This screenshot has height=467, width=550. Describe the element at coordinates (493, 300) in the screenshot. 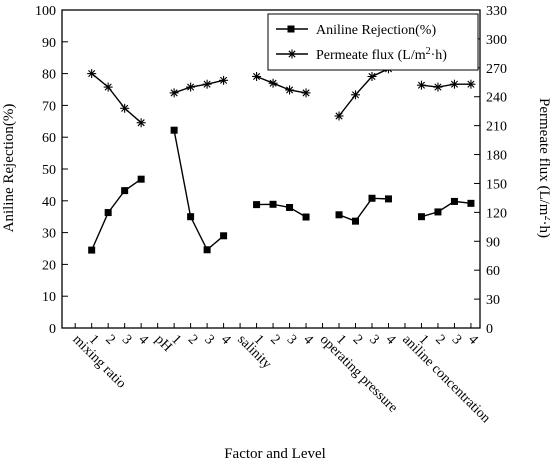

I see `right-y-tick-label: 30` at that location.